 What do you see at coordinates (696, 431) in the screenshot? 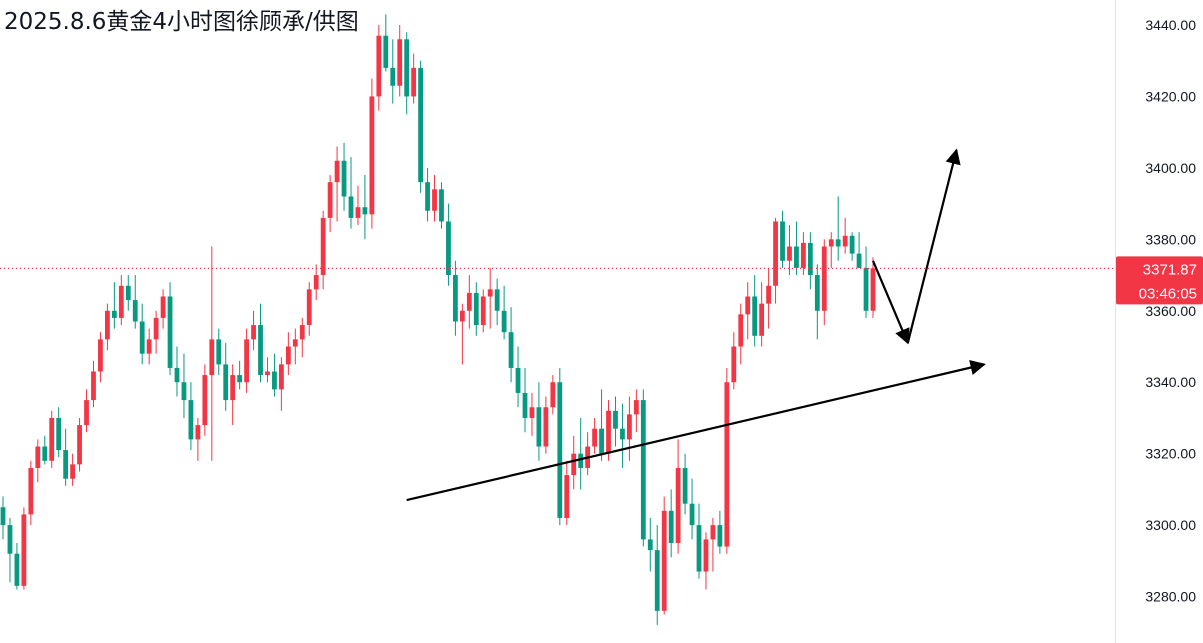
I see `support-trend-line` at bounding box center [696, 431].